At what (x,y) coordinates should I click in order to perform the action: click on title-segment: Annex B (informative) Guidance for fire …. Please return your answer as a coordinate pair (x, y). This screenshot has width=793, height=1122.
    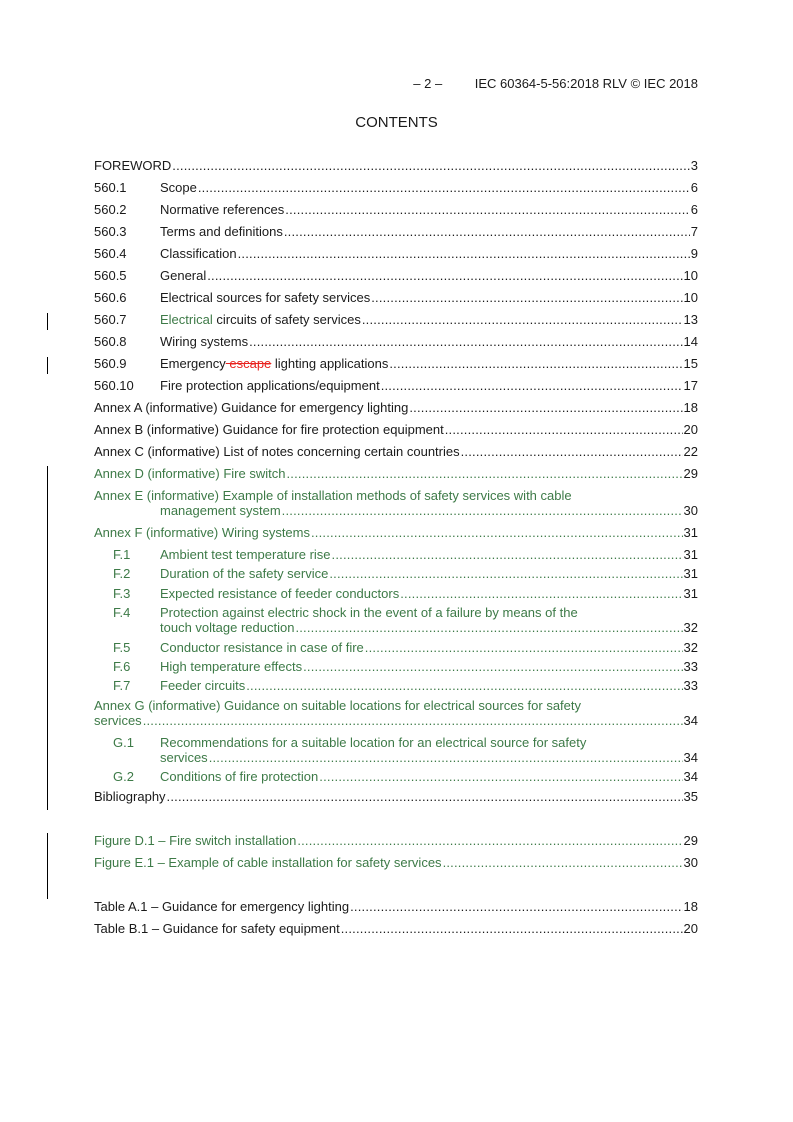
    Looking at the image, I should click on (269, 429).